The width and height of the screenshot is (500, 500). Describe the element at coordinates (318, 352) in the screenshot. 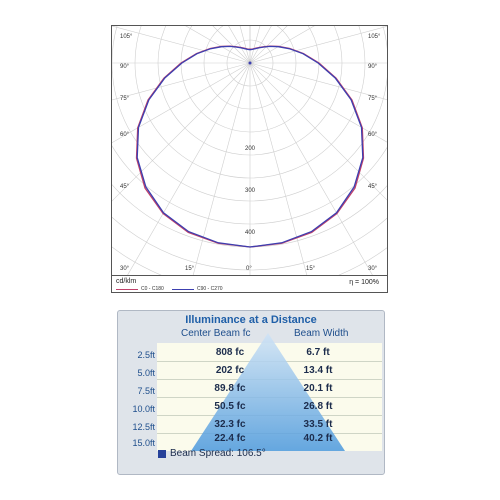

I see `beam-width-value: 6.7 ft` at that location.